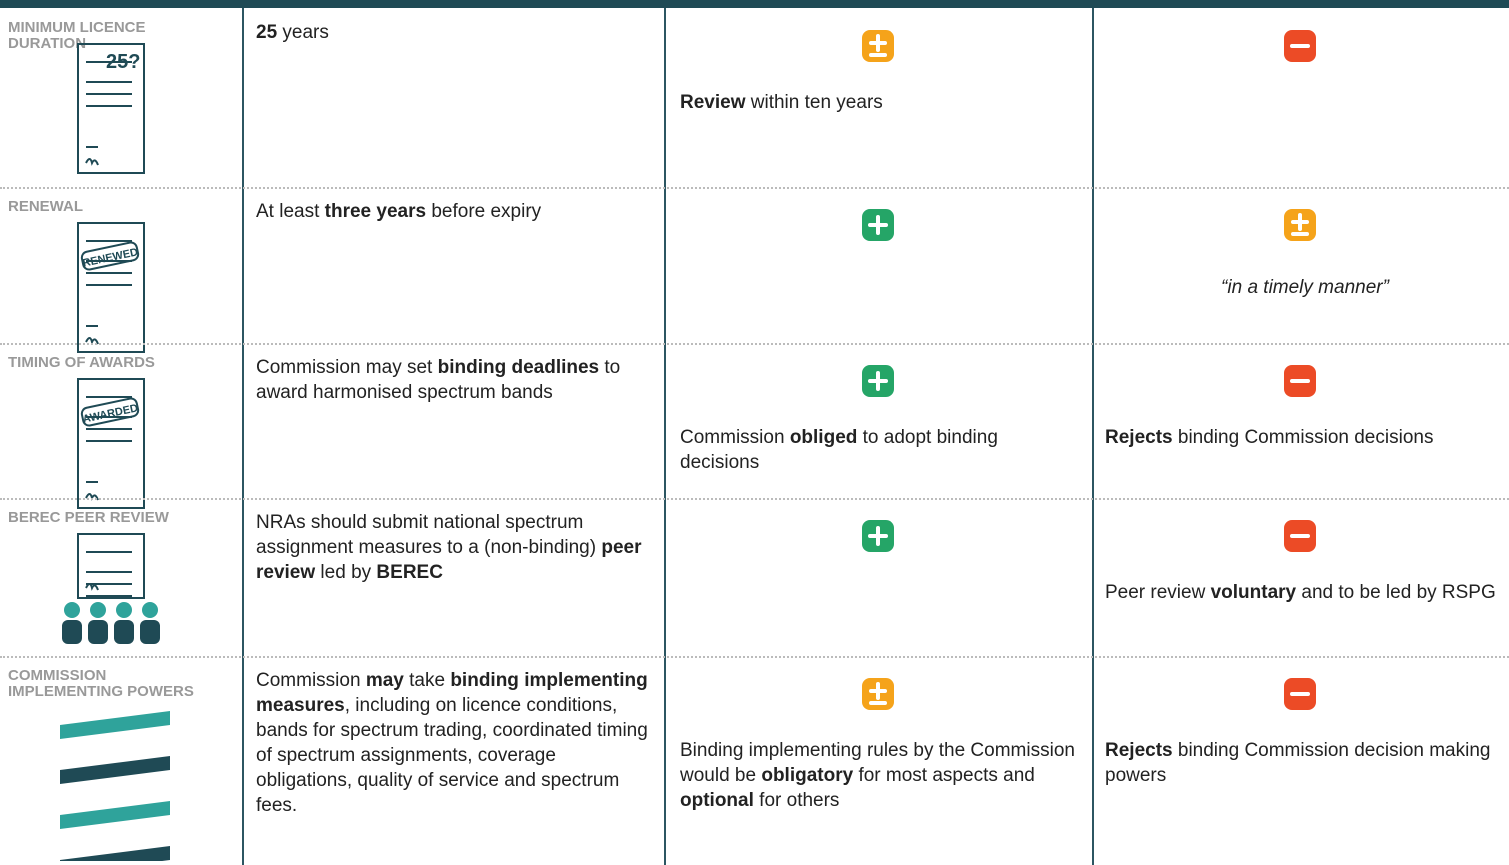 This screenshot has width=1509, height=865. I want to click on text-run: obliged, so click(823, 437).